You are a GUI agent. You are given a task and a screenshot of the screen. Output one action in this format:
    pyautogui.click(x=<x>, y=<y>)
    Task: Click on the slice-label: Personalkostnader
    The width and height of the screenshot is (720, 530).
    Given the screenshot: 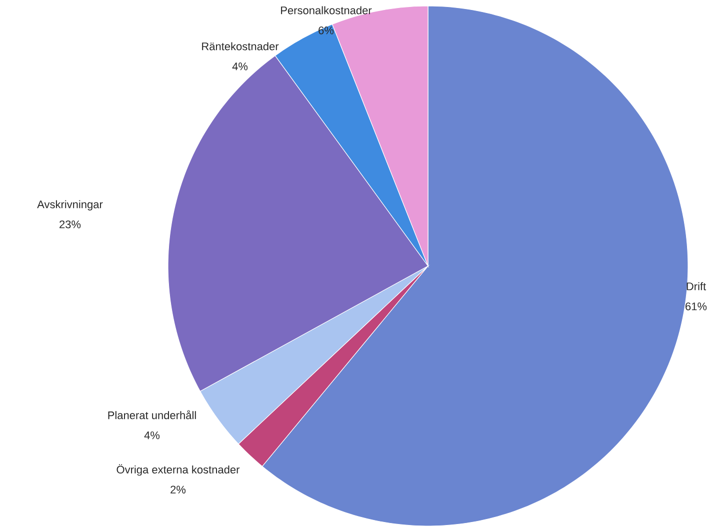 What is the action you would take?
    pyautogui.click(x=326, y=10)
    